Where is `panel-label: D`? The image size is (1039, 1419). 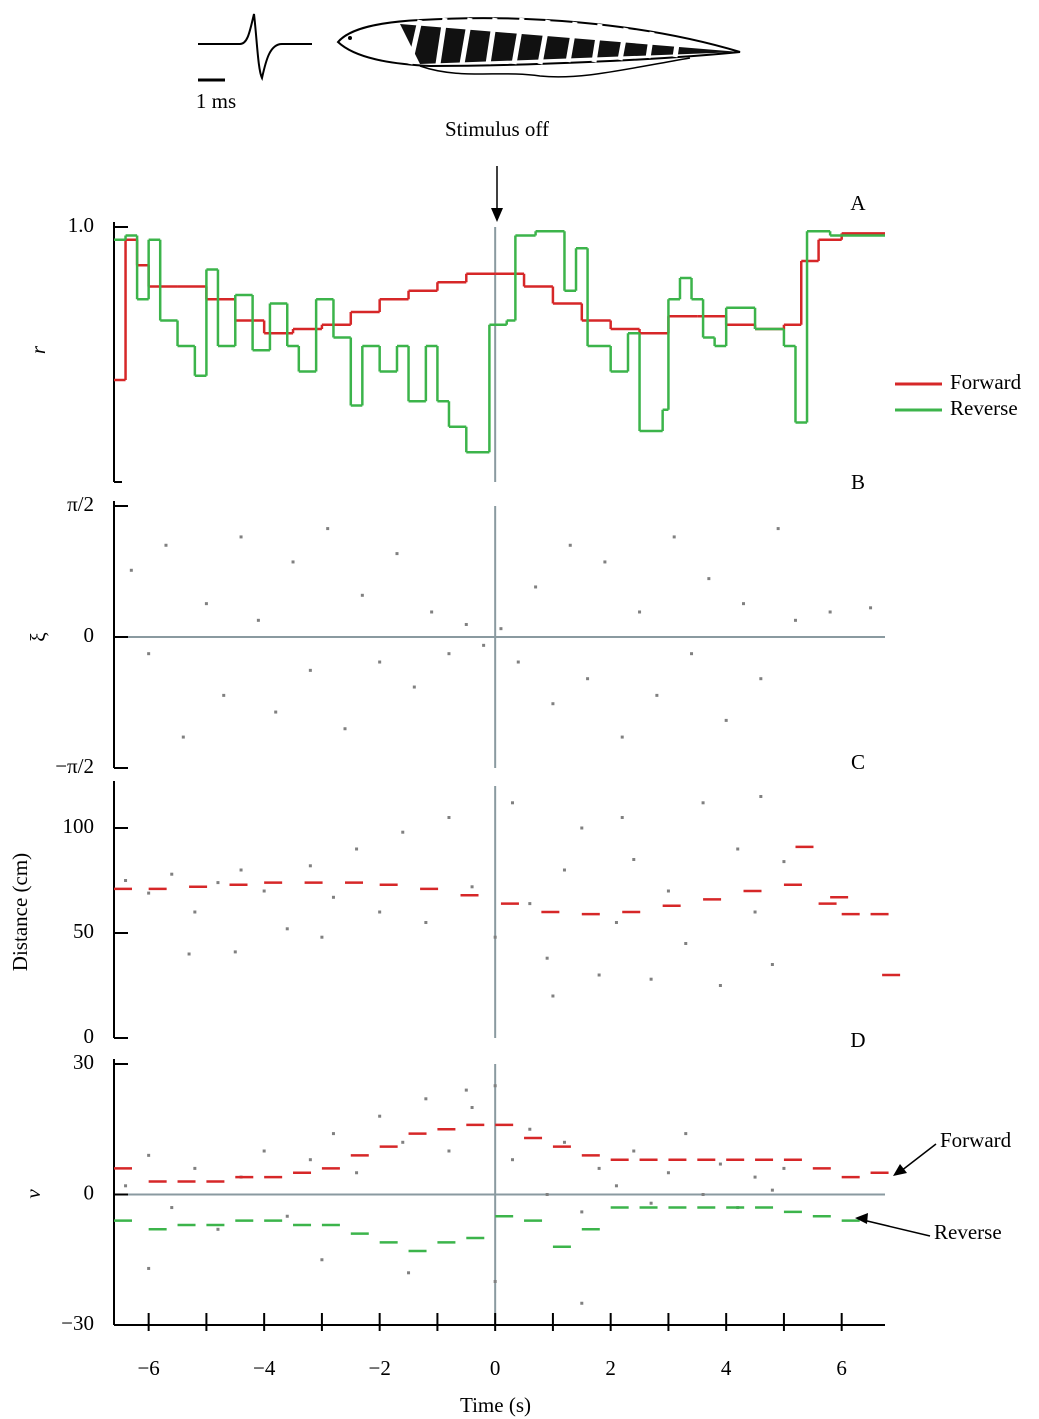 panel-label: D is located at coordinates (857, 1040).